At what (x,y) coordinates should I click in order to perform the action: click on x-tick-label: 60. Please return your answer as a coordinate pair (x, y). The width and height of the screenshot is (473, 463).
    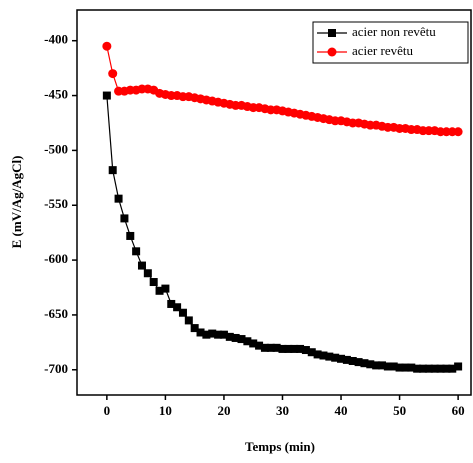
    Looking at the image, I should click on (458, 410).